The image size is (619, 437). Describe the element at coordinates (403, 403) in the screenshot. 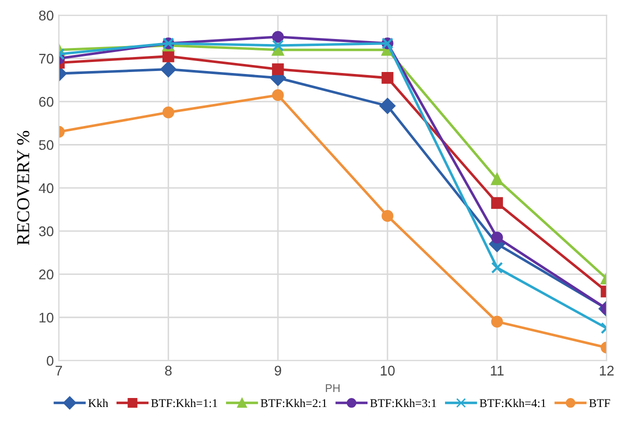

I see `legend-label: BTF:Kkh=3:1` at that location.